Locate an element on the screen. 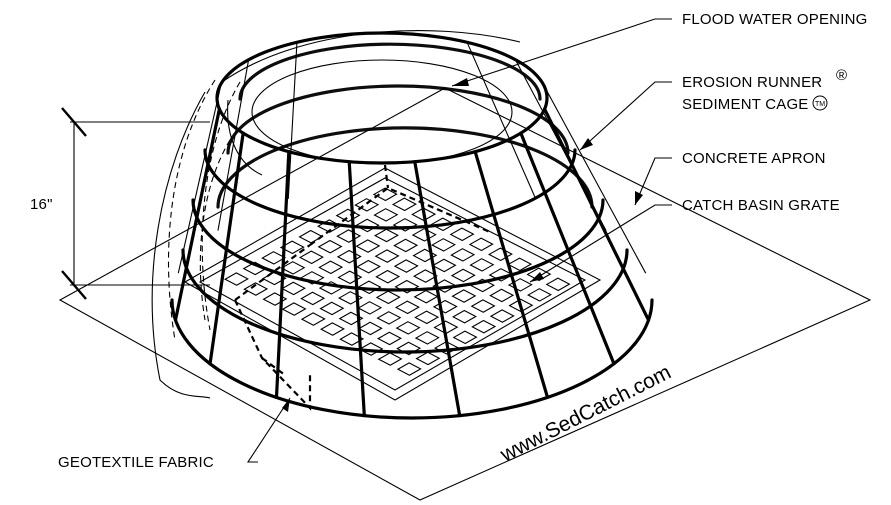  watermark-url: www.SedCatch.com is located at coordinates (585, 414).